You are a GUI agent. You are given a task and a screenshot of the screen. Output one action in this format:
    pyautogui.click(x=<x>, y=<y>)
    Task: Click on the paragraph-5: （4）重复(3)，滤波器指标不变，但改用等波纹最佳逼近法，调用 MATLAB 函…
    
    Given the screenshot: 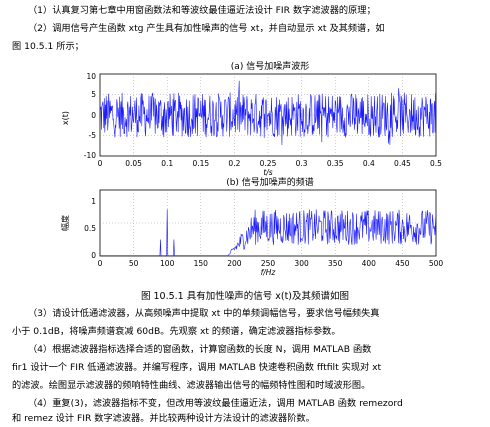 What is the action you would take?
    pyautogui.click(x=215, y=403)
    